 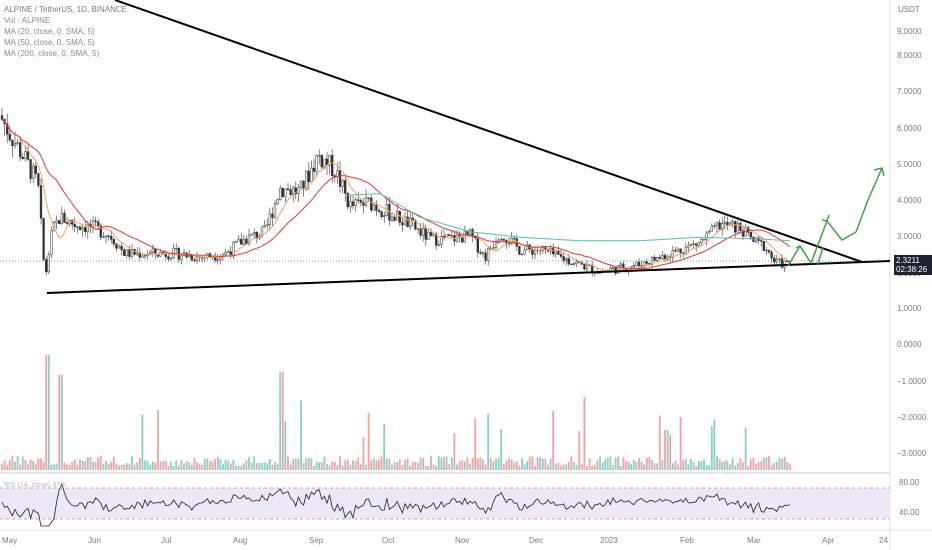 What do you see at coordinates (567, 217) in the screenshot?
I see `ma200-line` at bounding box center [567, 217].